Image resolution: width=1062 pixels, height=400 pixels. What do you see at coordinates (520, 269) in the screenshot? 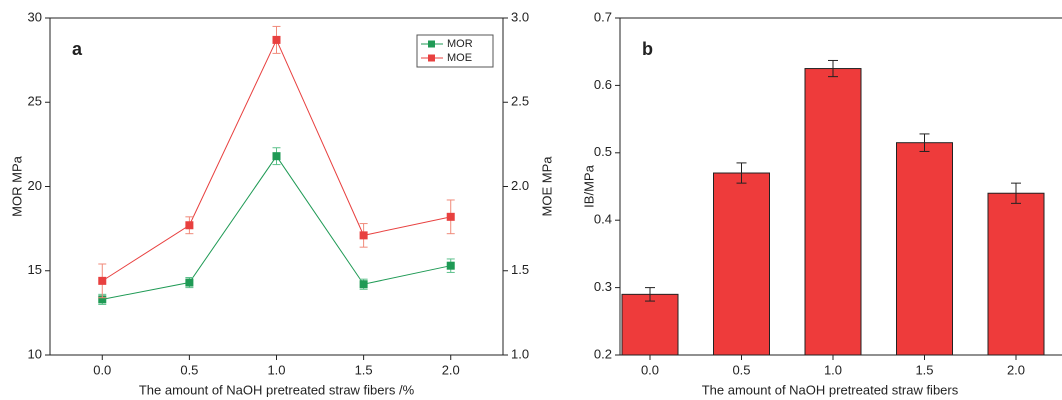
I see `y2-tick-label: 1.5` at bounding box center [520, 269].